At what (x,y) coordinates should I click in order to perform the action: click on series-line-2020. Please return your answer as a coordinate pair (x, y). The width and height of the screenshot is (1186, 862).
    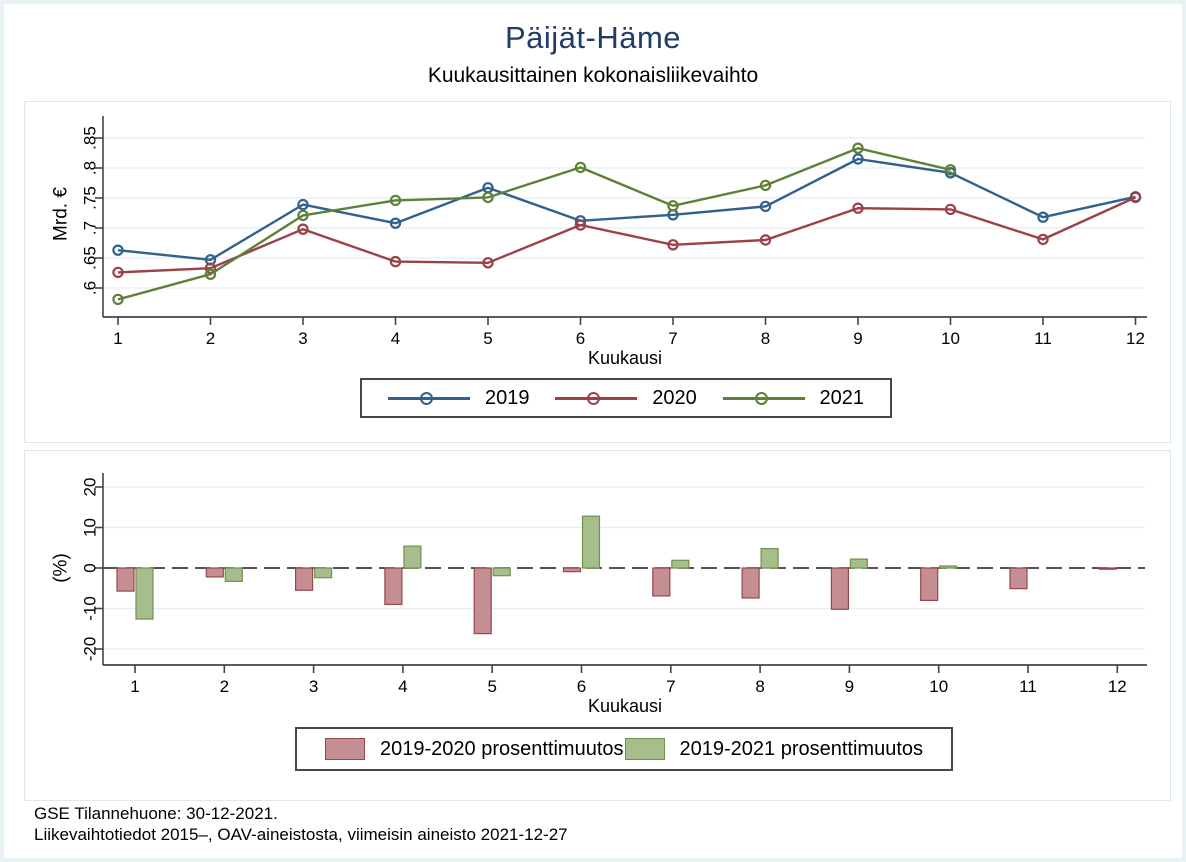
    Looking at the image, I should click on (626, 235).